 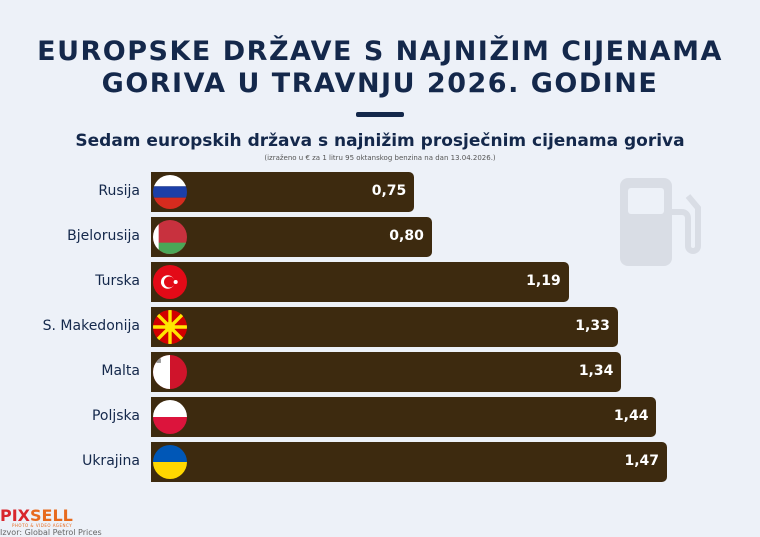 I want to click on data-label: 1,19, so click(x=543, y=281).